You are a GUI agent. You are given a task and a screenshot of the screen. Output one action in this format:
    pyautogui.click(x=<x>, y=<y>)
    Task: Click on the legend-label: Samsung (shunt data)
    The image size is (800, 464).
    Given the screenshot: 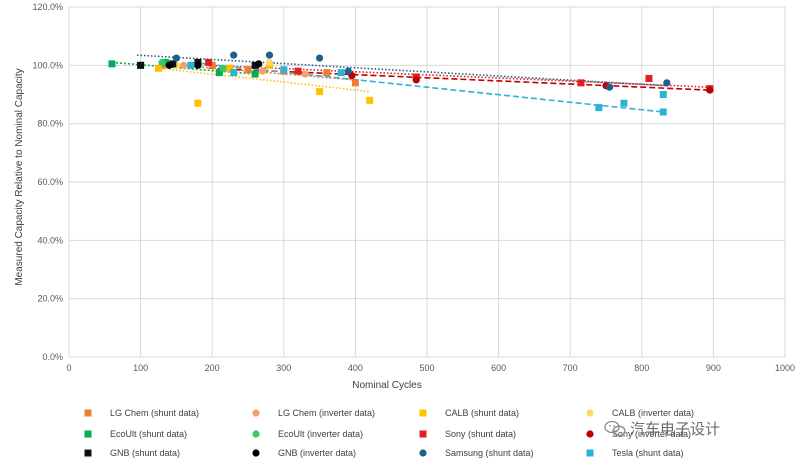 What is the action you would take?
    pyautogui.click(x=489, y=453)
    